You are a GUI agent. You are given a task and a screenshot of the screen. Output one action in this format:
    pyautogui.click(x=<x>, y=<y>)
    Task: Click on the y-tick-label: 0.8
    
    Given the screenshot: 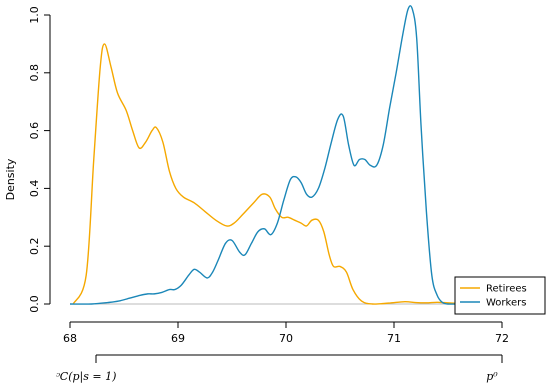 What is the action you would take?
    pyautogui.click(x=34, y=73)
    